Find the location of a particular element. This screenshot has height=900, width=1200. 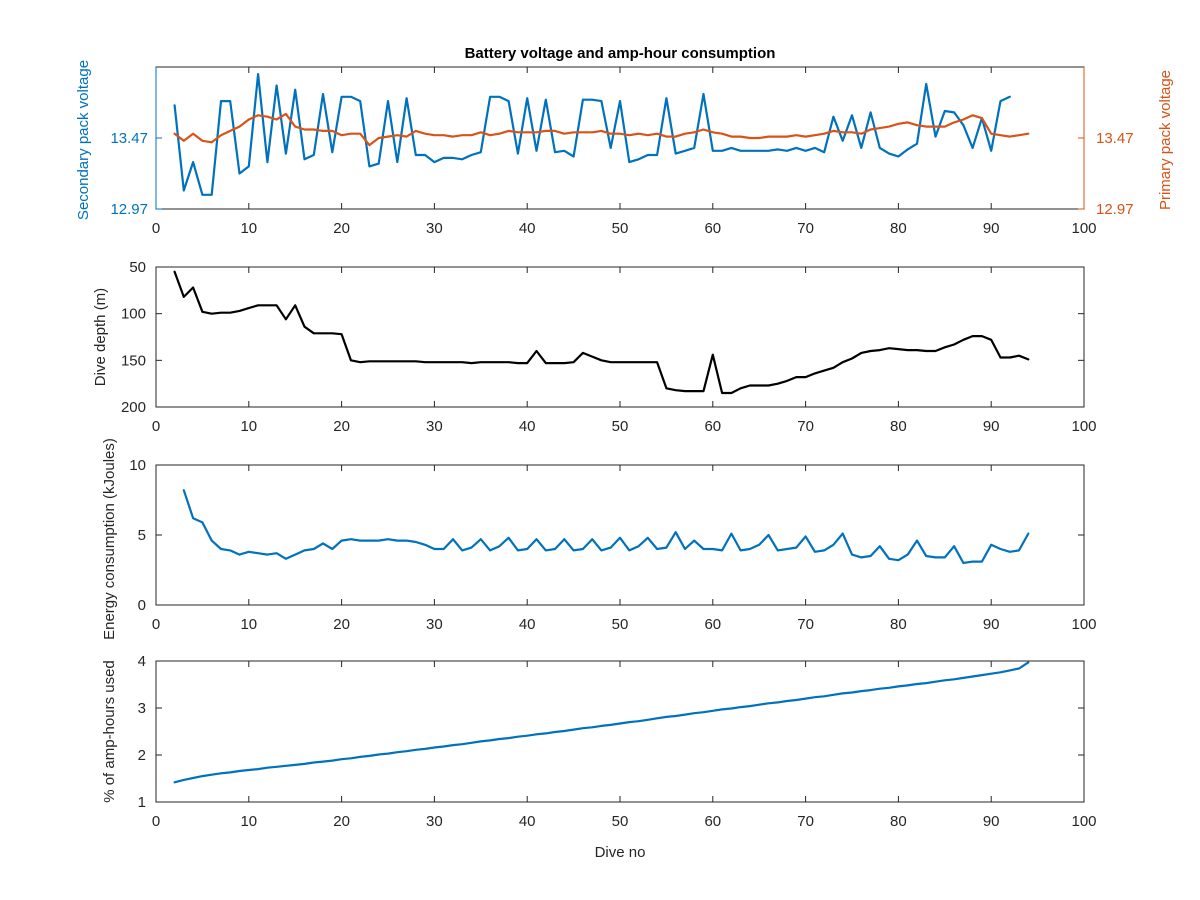

y-tick-label: 200 is located at coordinates (133, 407).